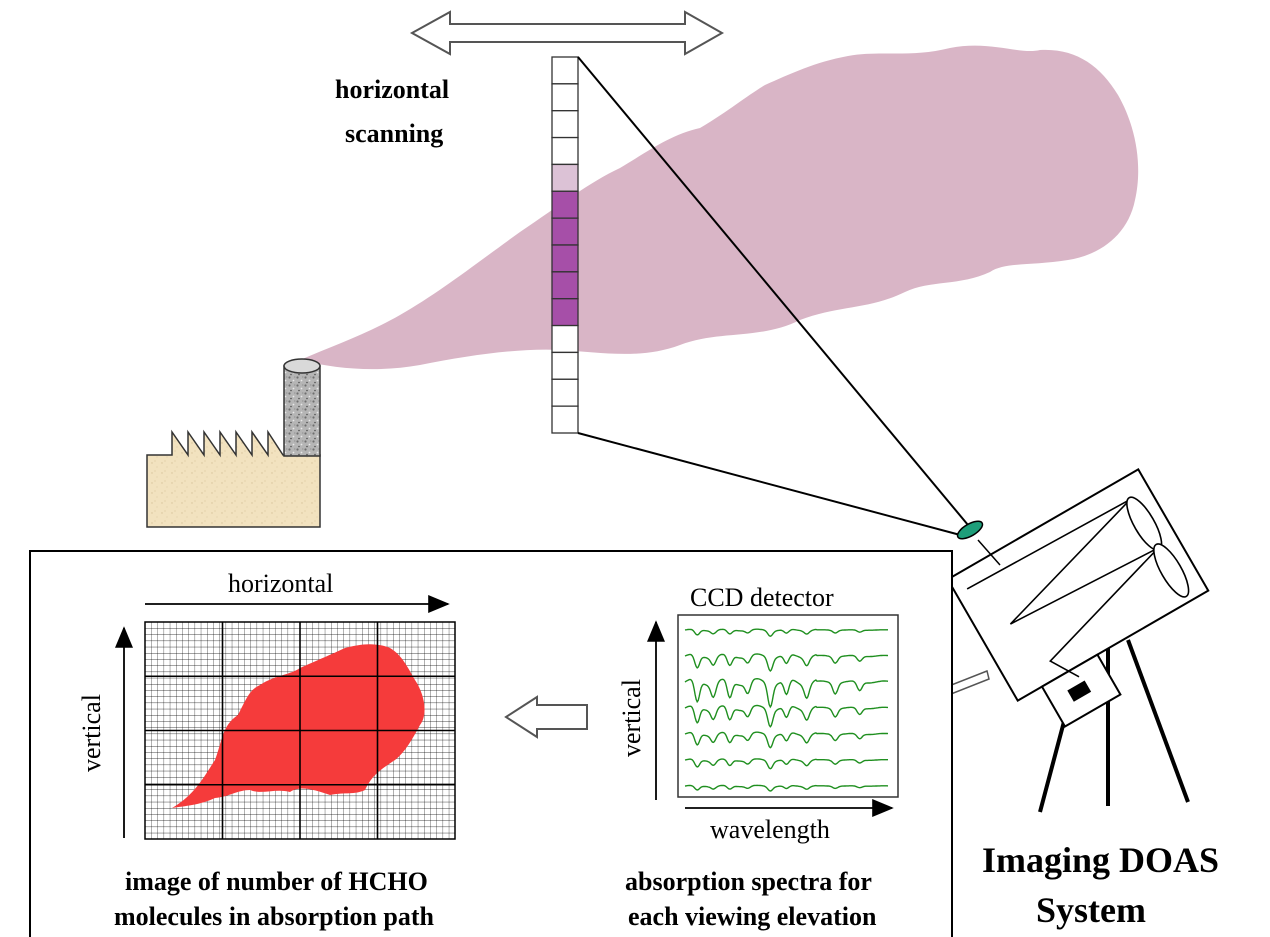  I want to click on absorption-spectra-traces, so click(786, 710).